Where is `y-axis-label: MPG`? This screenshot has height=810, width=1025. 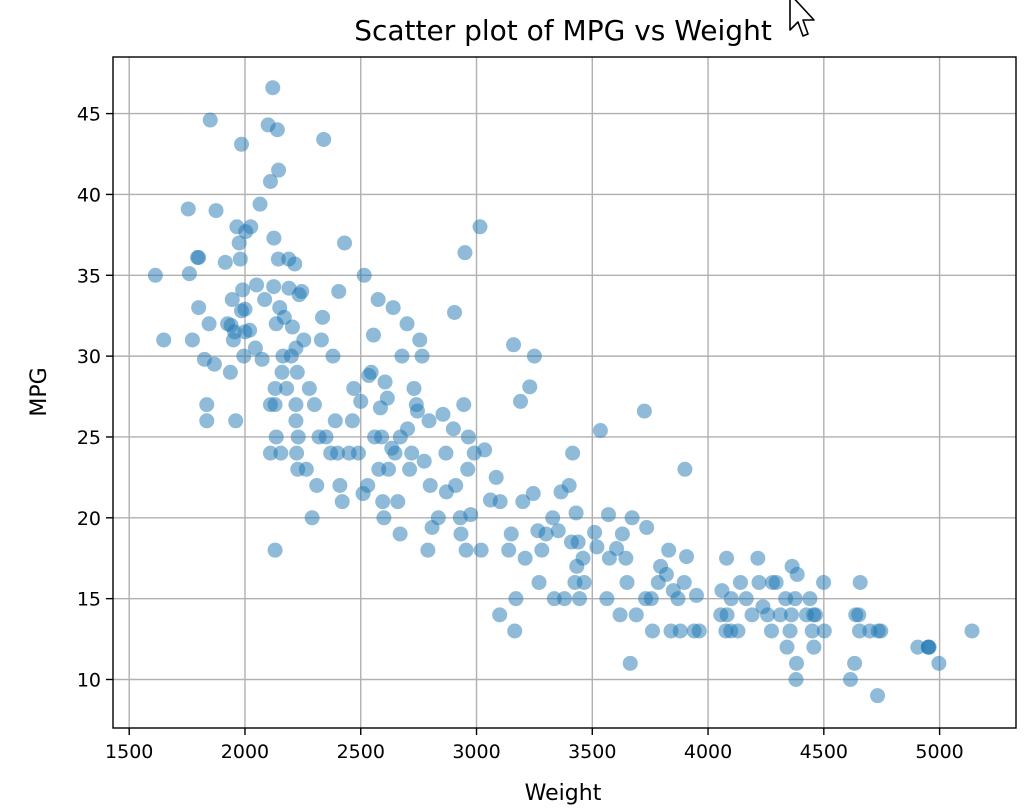 y-axis-label: MPG is located at coordinates (39, 391).